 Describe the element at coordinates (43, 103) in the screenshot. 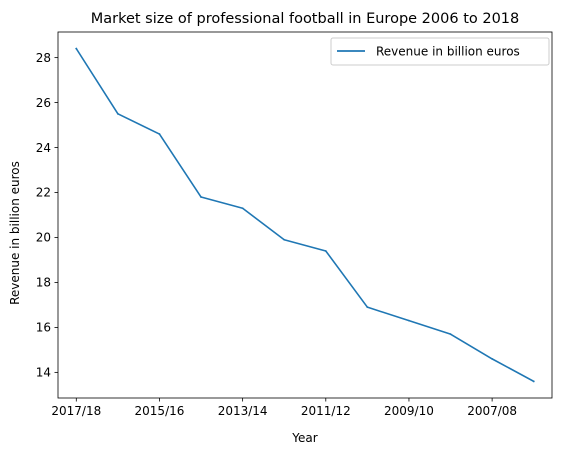

I see `y-tick-label: 26` at that location.